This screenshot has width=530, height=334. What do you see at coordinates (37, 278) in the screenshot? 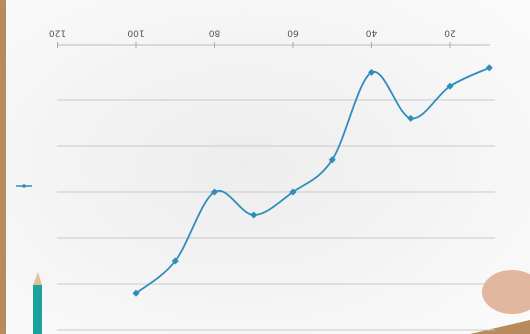
I see `pencil-tip` at bounding box center [37, 278].